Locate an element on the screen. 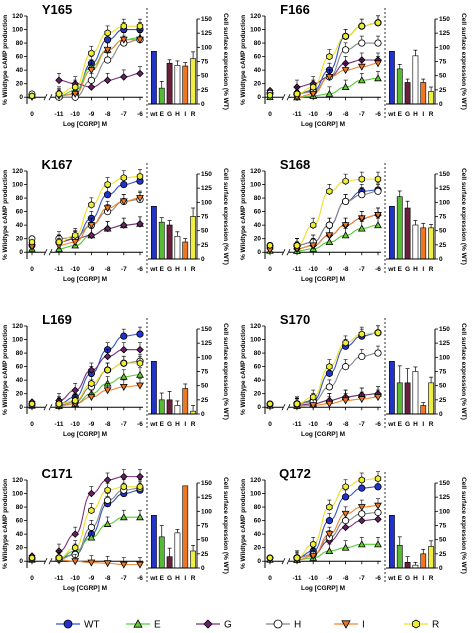 This screenshot has height=633, width=474. x-tick-label: -7 is located at coordinates (124, 114).